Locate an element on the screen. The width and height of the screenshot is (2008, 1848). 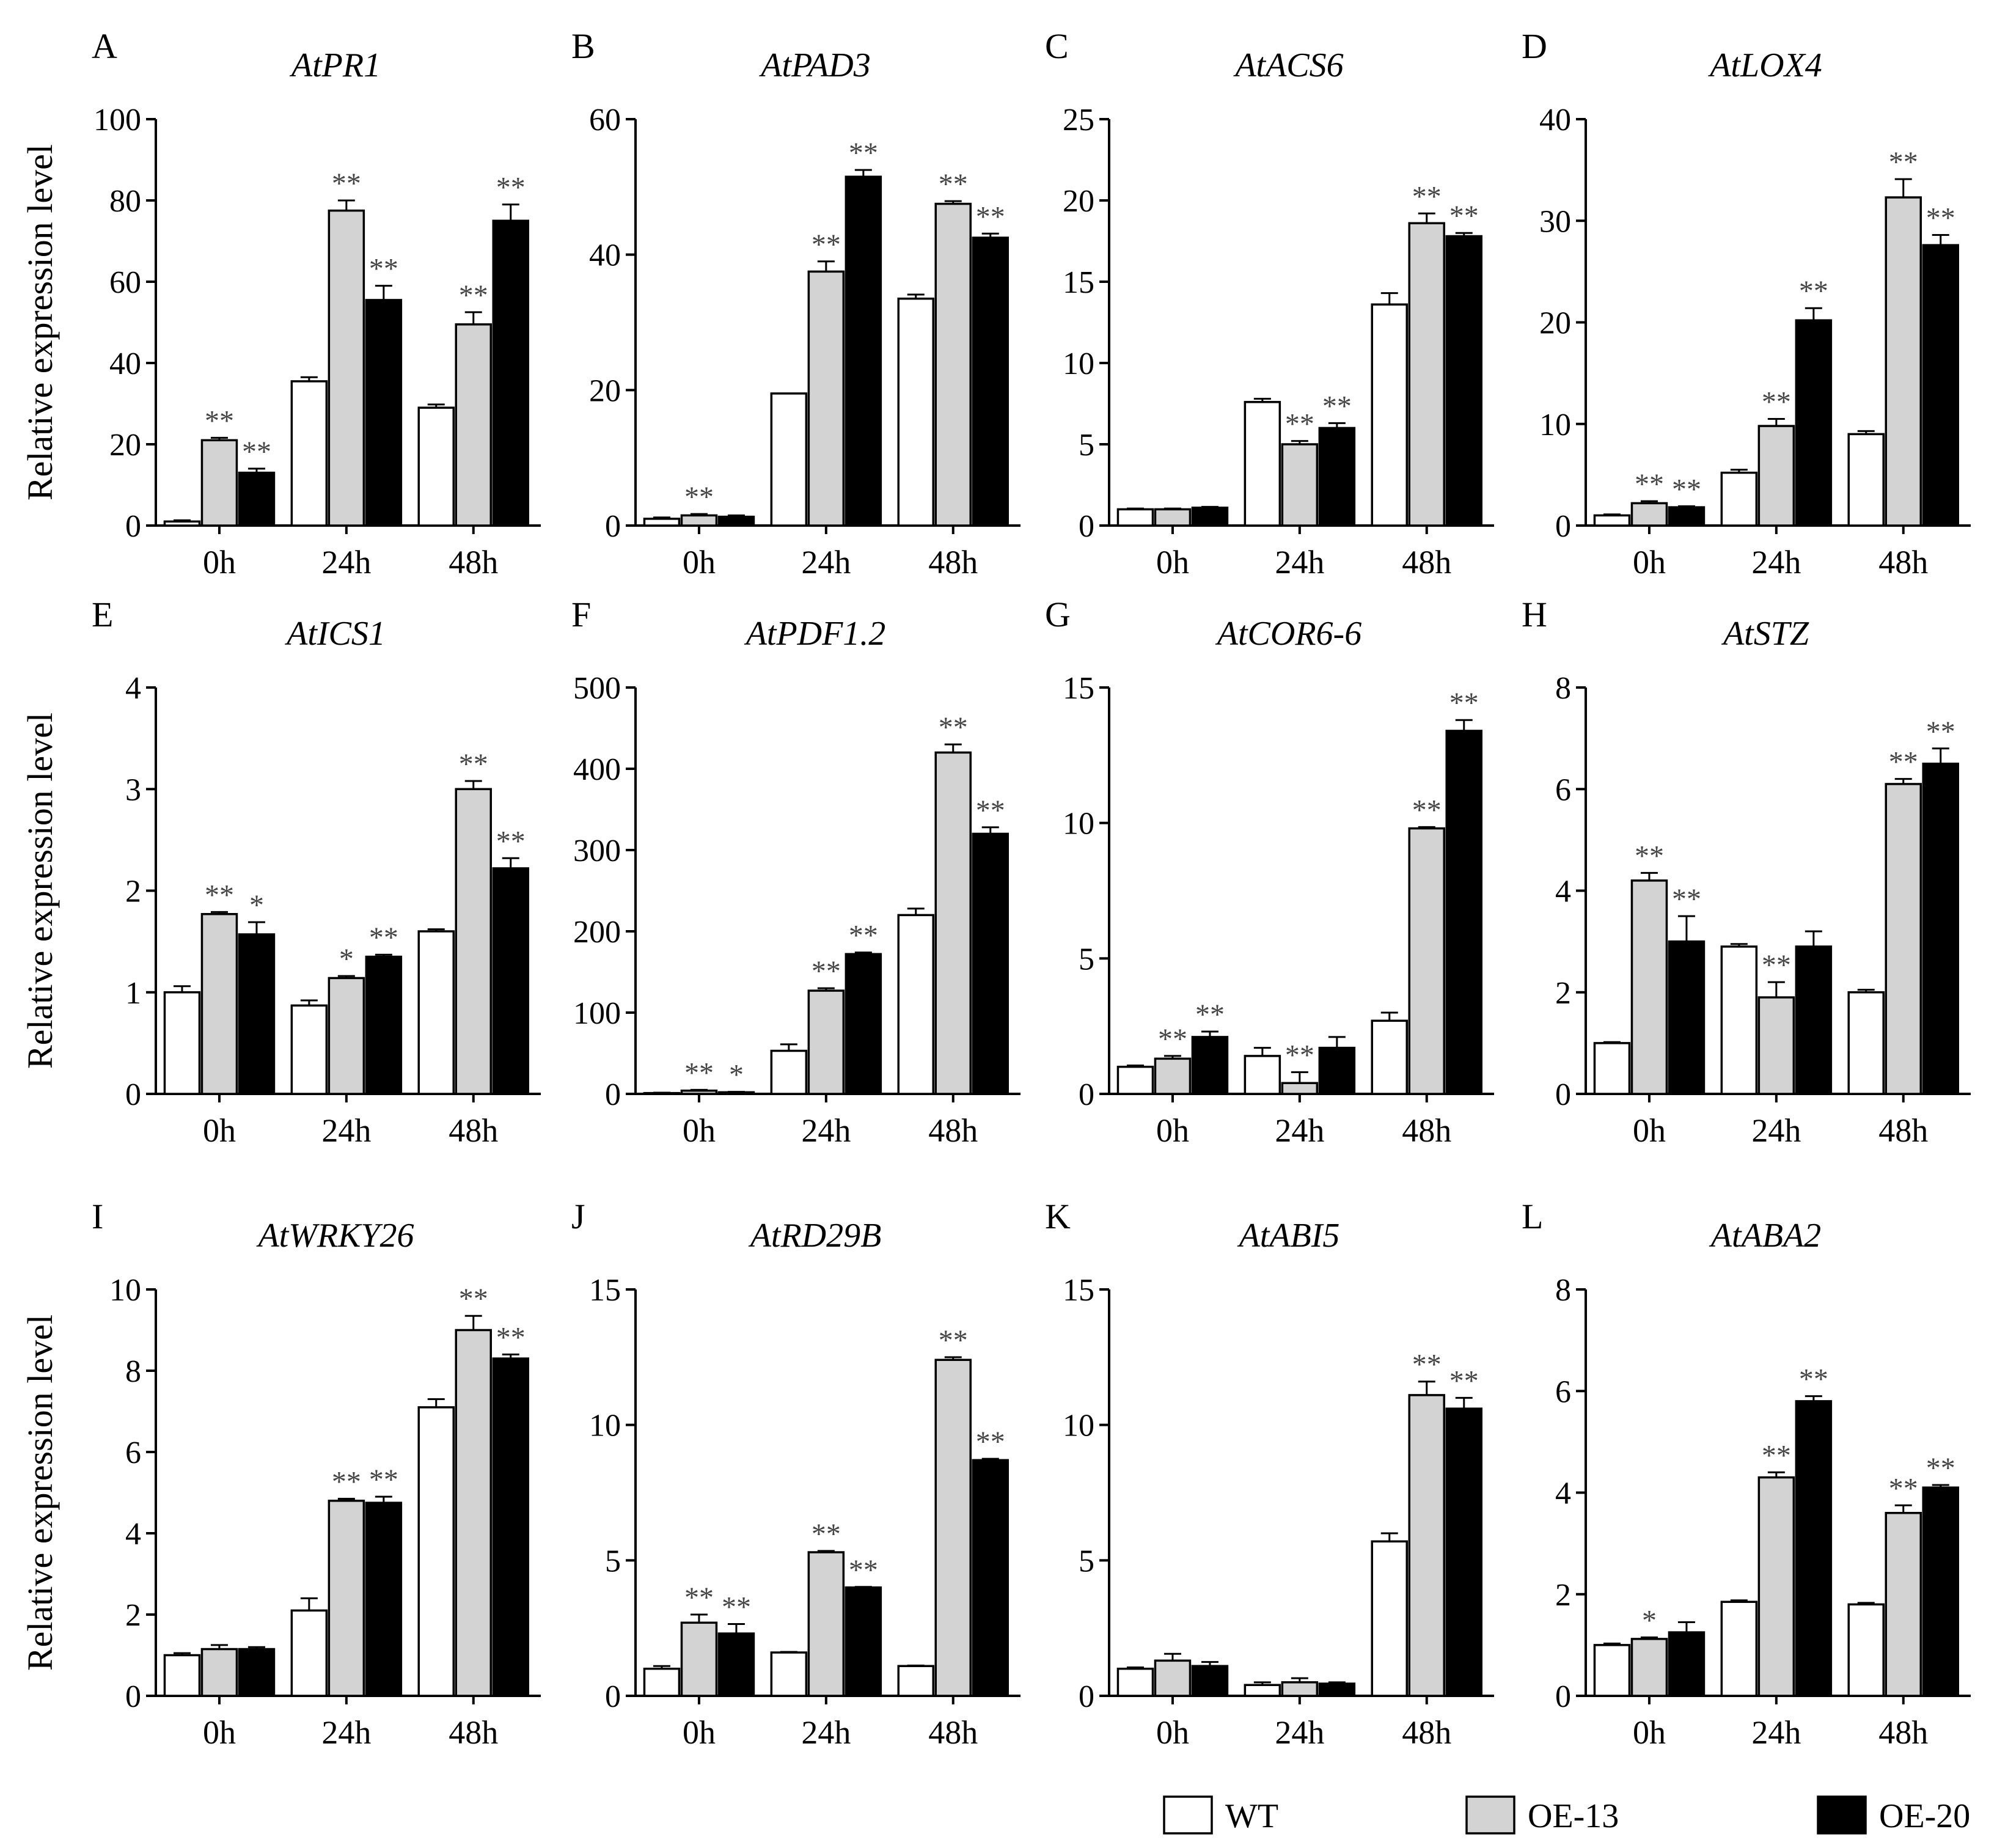
y-tick-label: 30 is located at coordinates (1555, 222).